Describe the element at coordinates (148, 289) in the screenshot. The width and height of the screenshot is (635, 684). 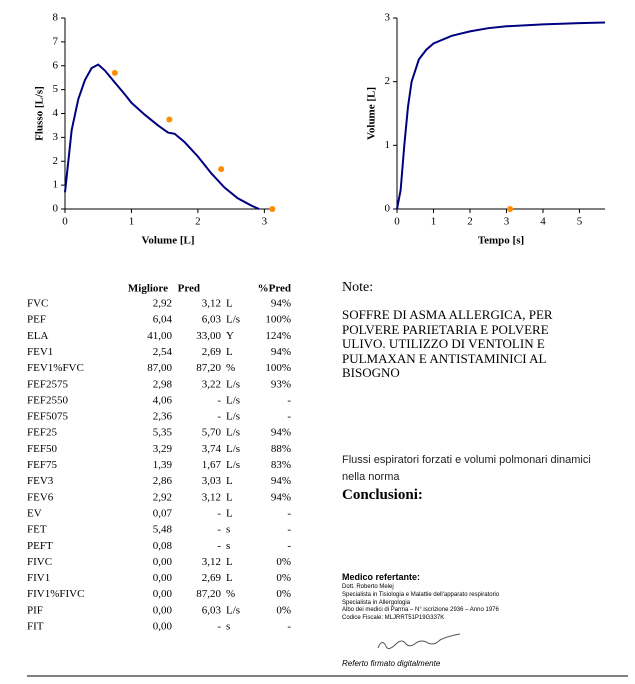
I see `table-header: Migliore` at that location.